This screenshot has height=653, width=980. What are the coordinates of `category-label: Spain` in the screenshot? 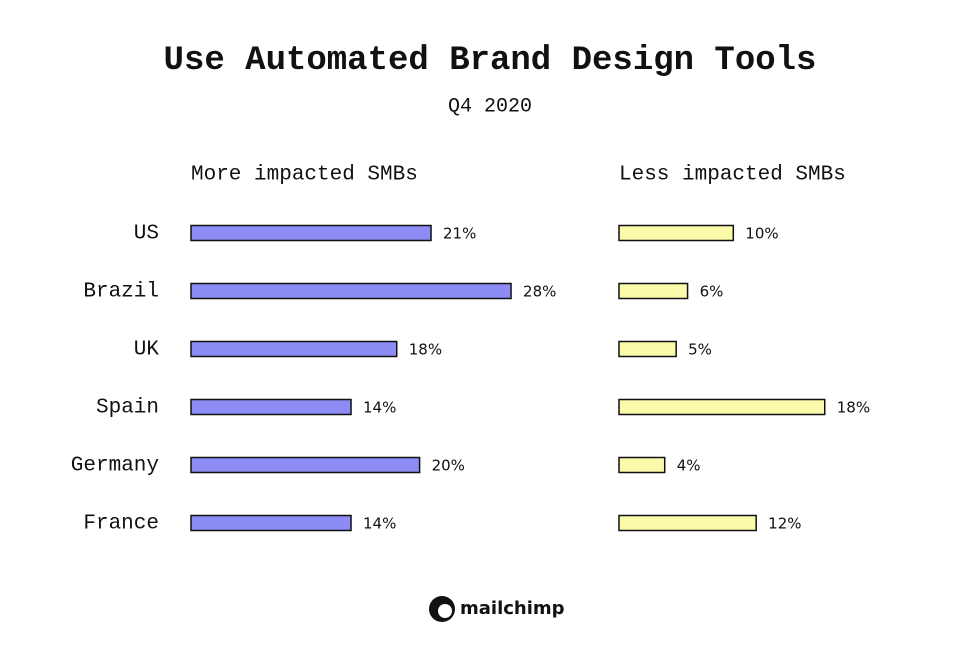 It's located at (127, 408).